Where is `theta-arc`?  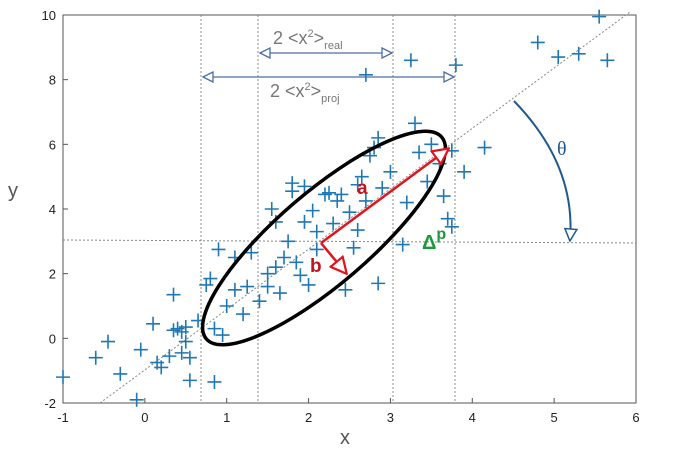
theta-arc is located at coordinates (542, 170).